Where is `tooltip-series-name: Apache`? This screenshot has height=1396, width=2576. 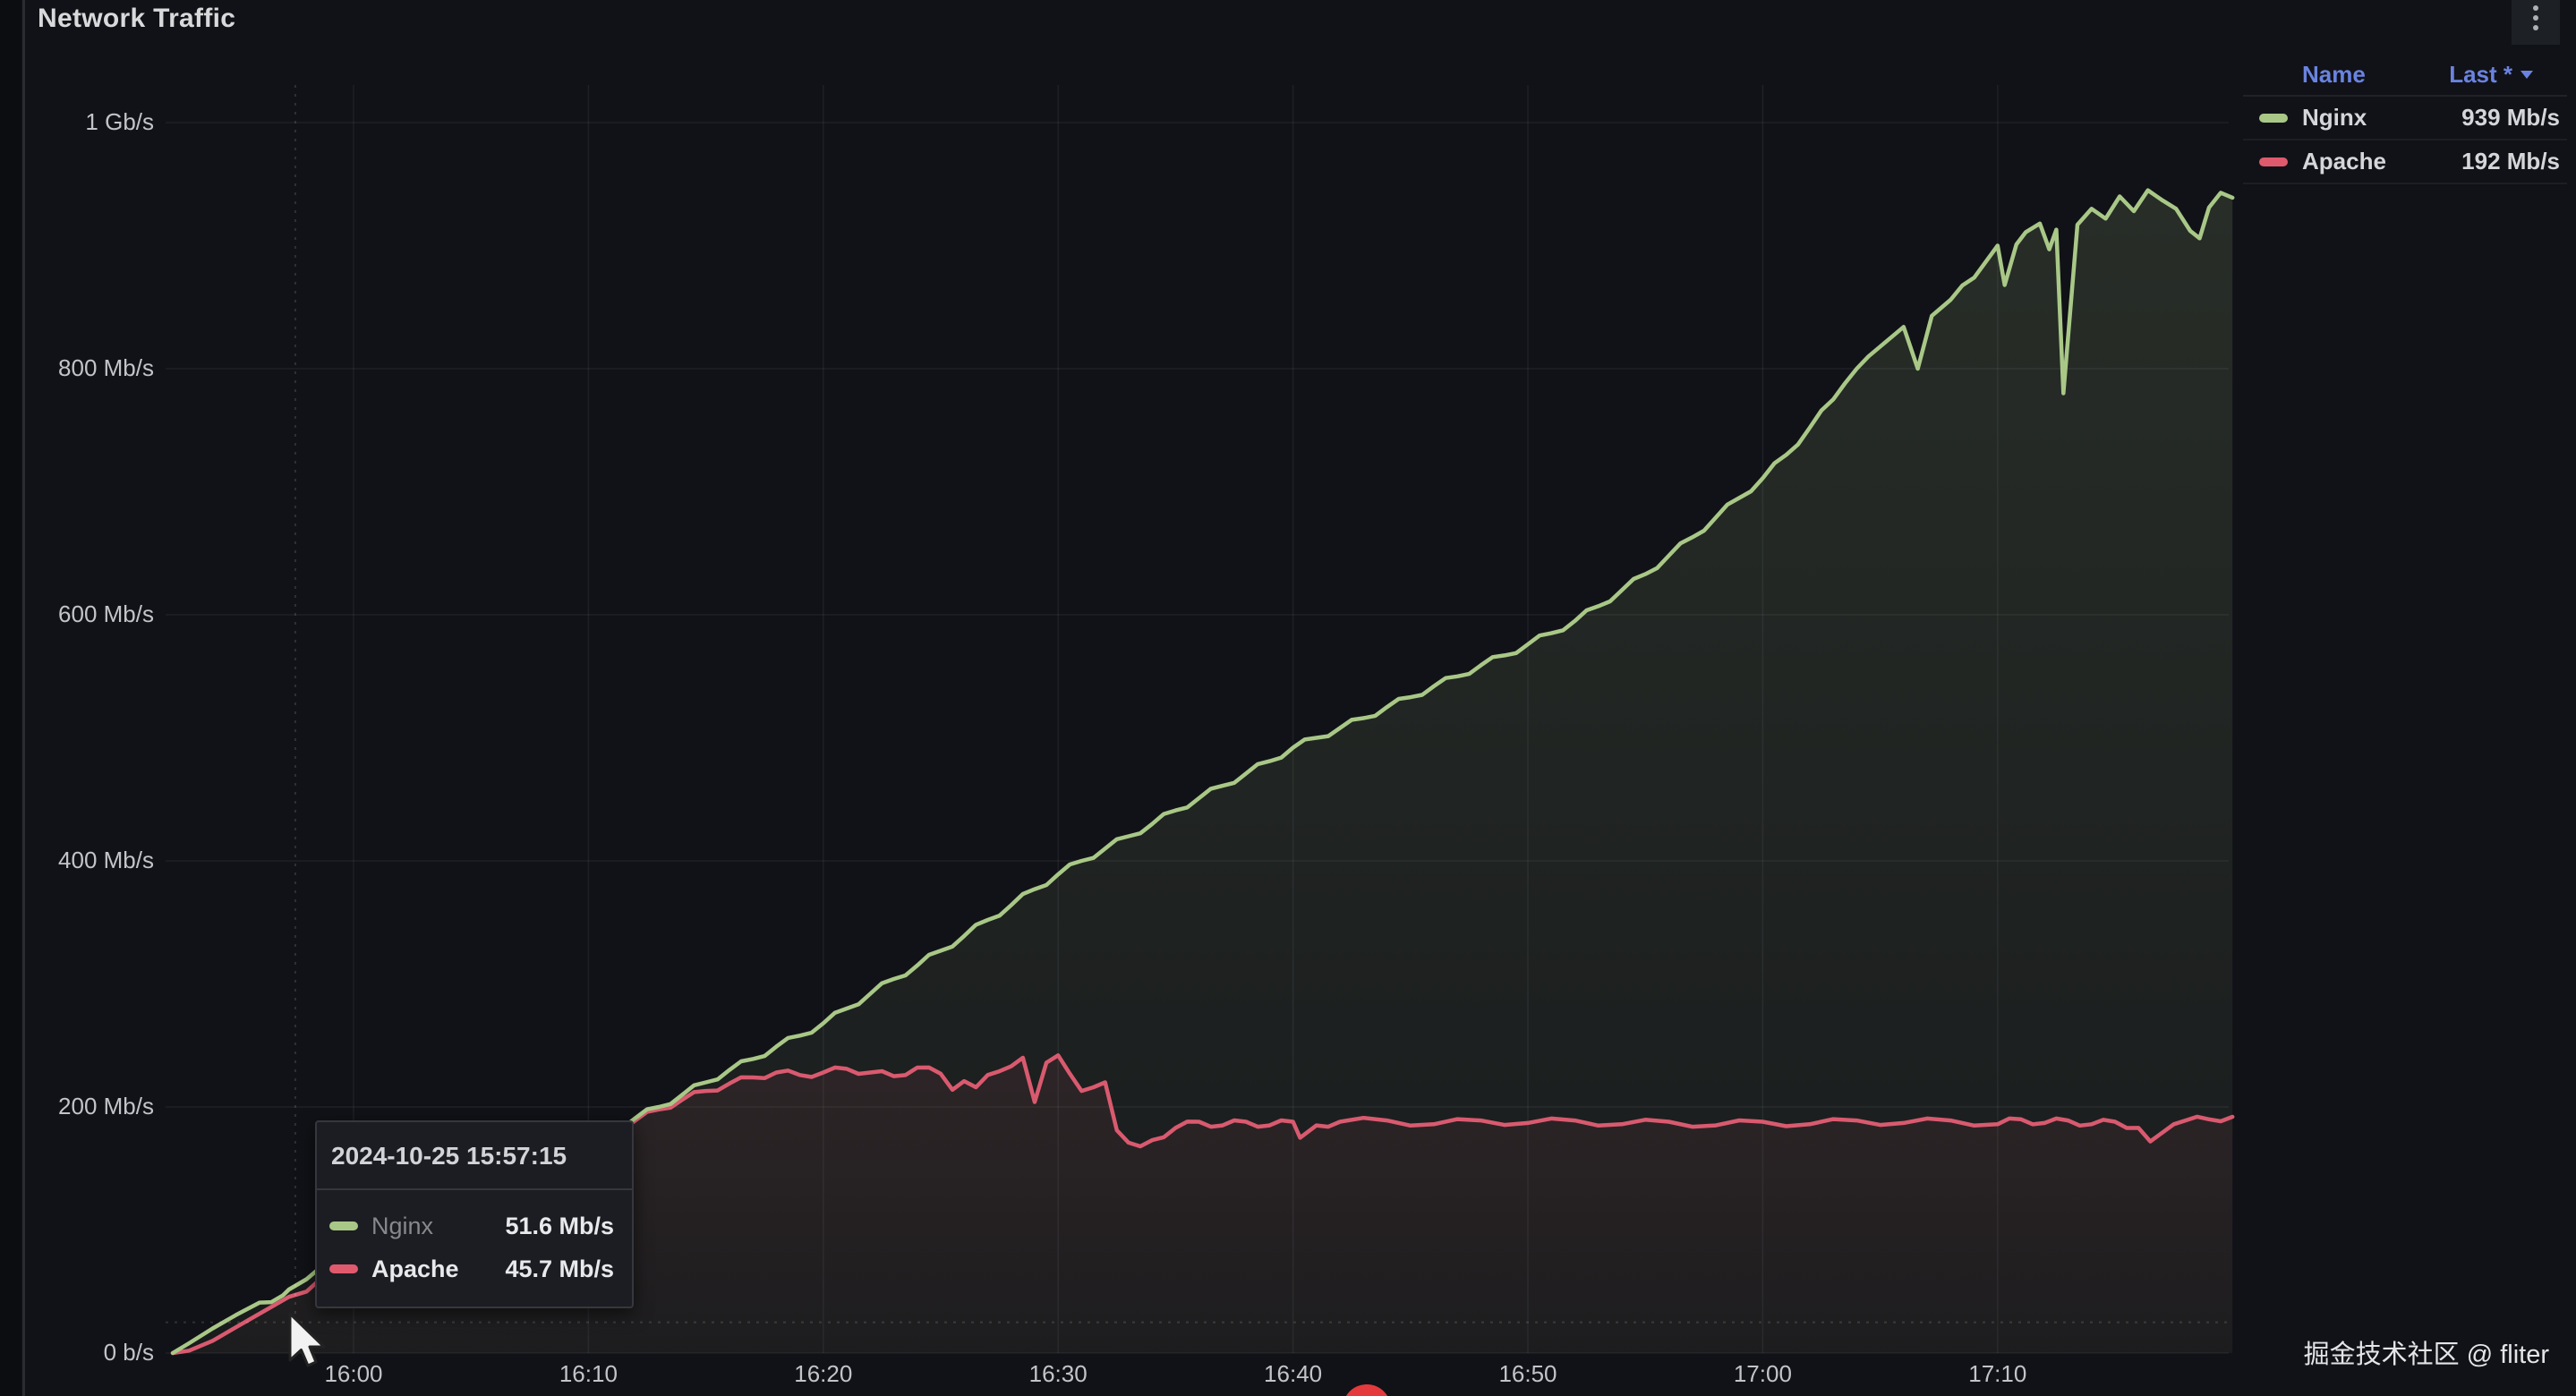 tooltip-series-name: Apache is located at coordinates (415, 1268).